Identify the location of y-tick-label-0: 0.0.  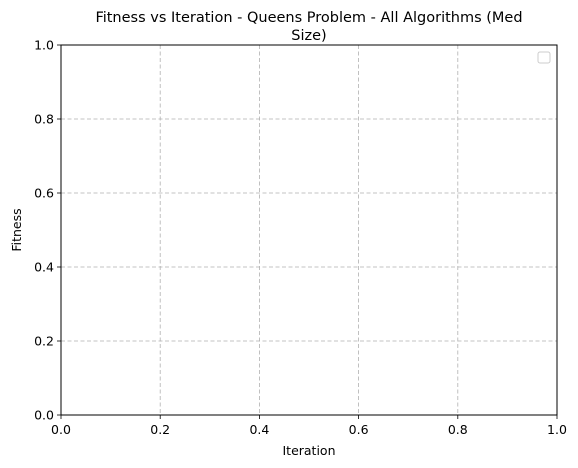
(44, 415).